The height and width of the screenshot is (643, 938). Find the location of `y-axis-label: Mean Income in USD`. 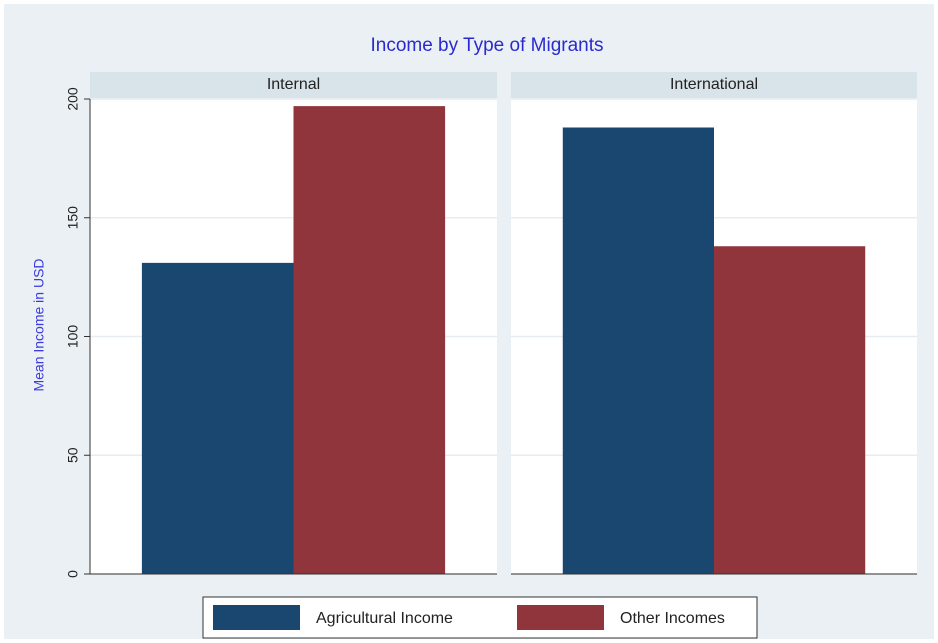

y-axis-label: Mean Income in USD is located at coordinates (39, 324).